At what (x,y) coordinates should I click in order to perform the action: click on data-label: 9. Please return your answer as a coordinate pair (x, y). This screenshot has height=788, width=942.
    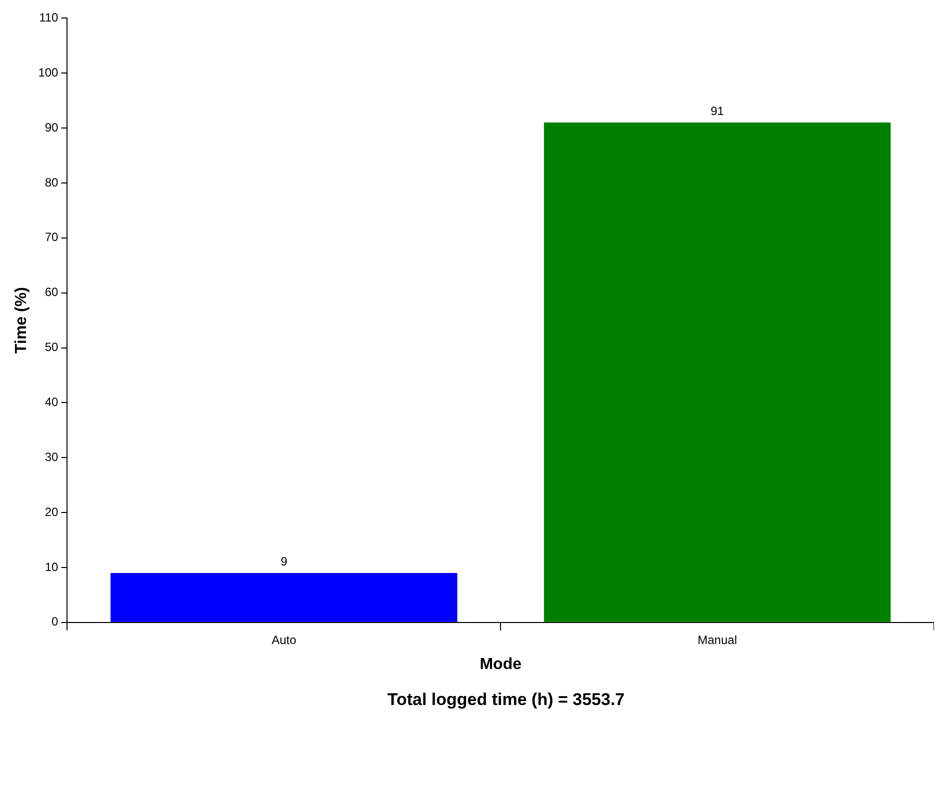
    Looking at the image, I should click on (284, 561).